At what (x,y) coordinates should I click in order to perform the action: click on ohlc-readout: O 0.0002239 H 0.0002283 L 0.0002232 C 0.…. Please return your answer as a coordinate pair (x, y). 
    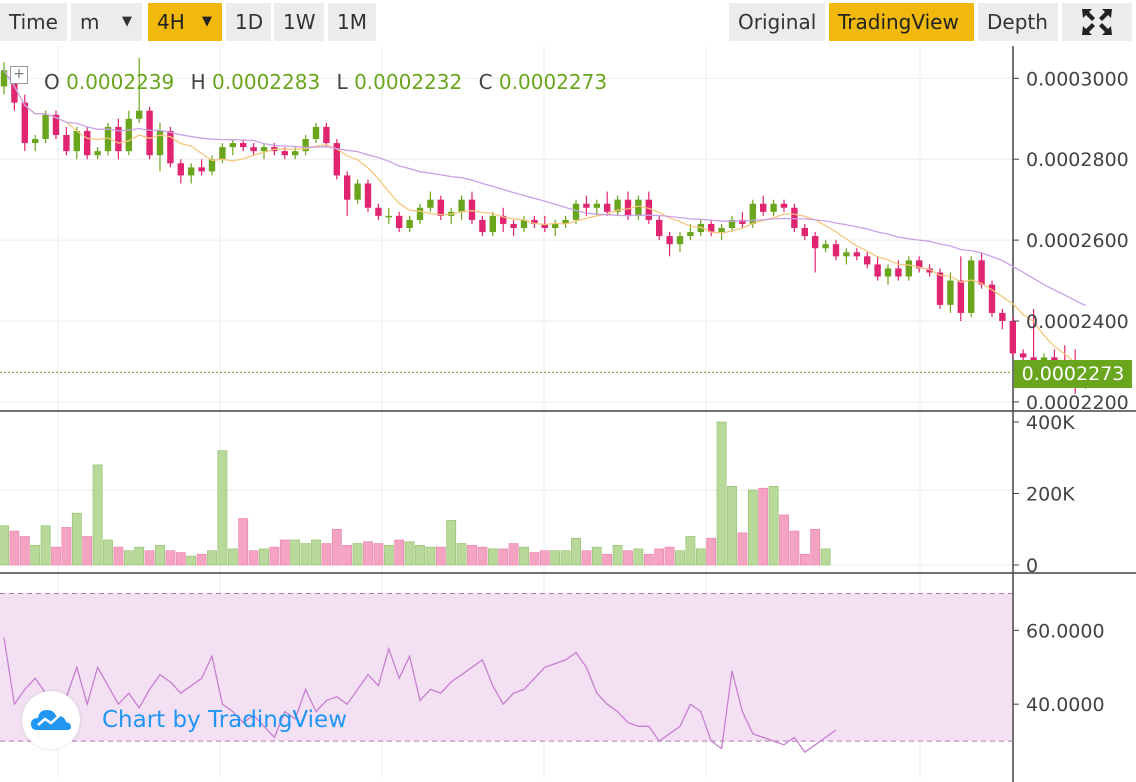
    Looking at the image, I should click on (325, 82).